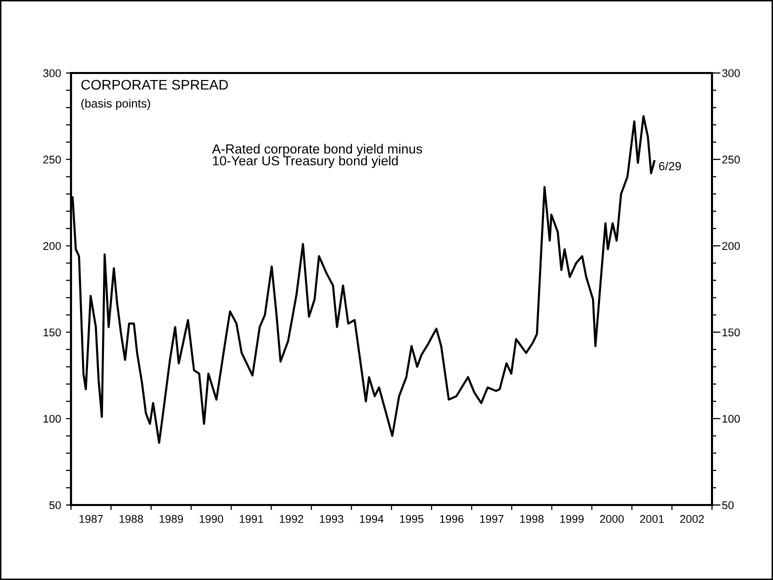 This screenshot has width=773, height=580. What do you see at coordinates (317, 156) in the screenshot?
I see `annotation: A-Rated corporate bond yield minus 10-Year US Treasury bond yield` at bounding box center [317, 156].